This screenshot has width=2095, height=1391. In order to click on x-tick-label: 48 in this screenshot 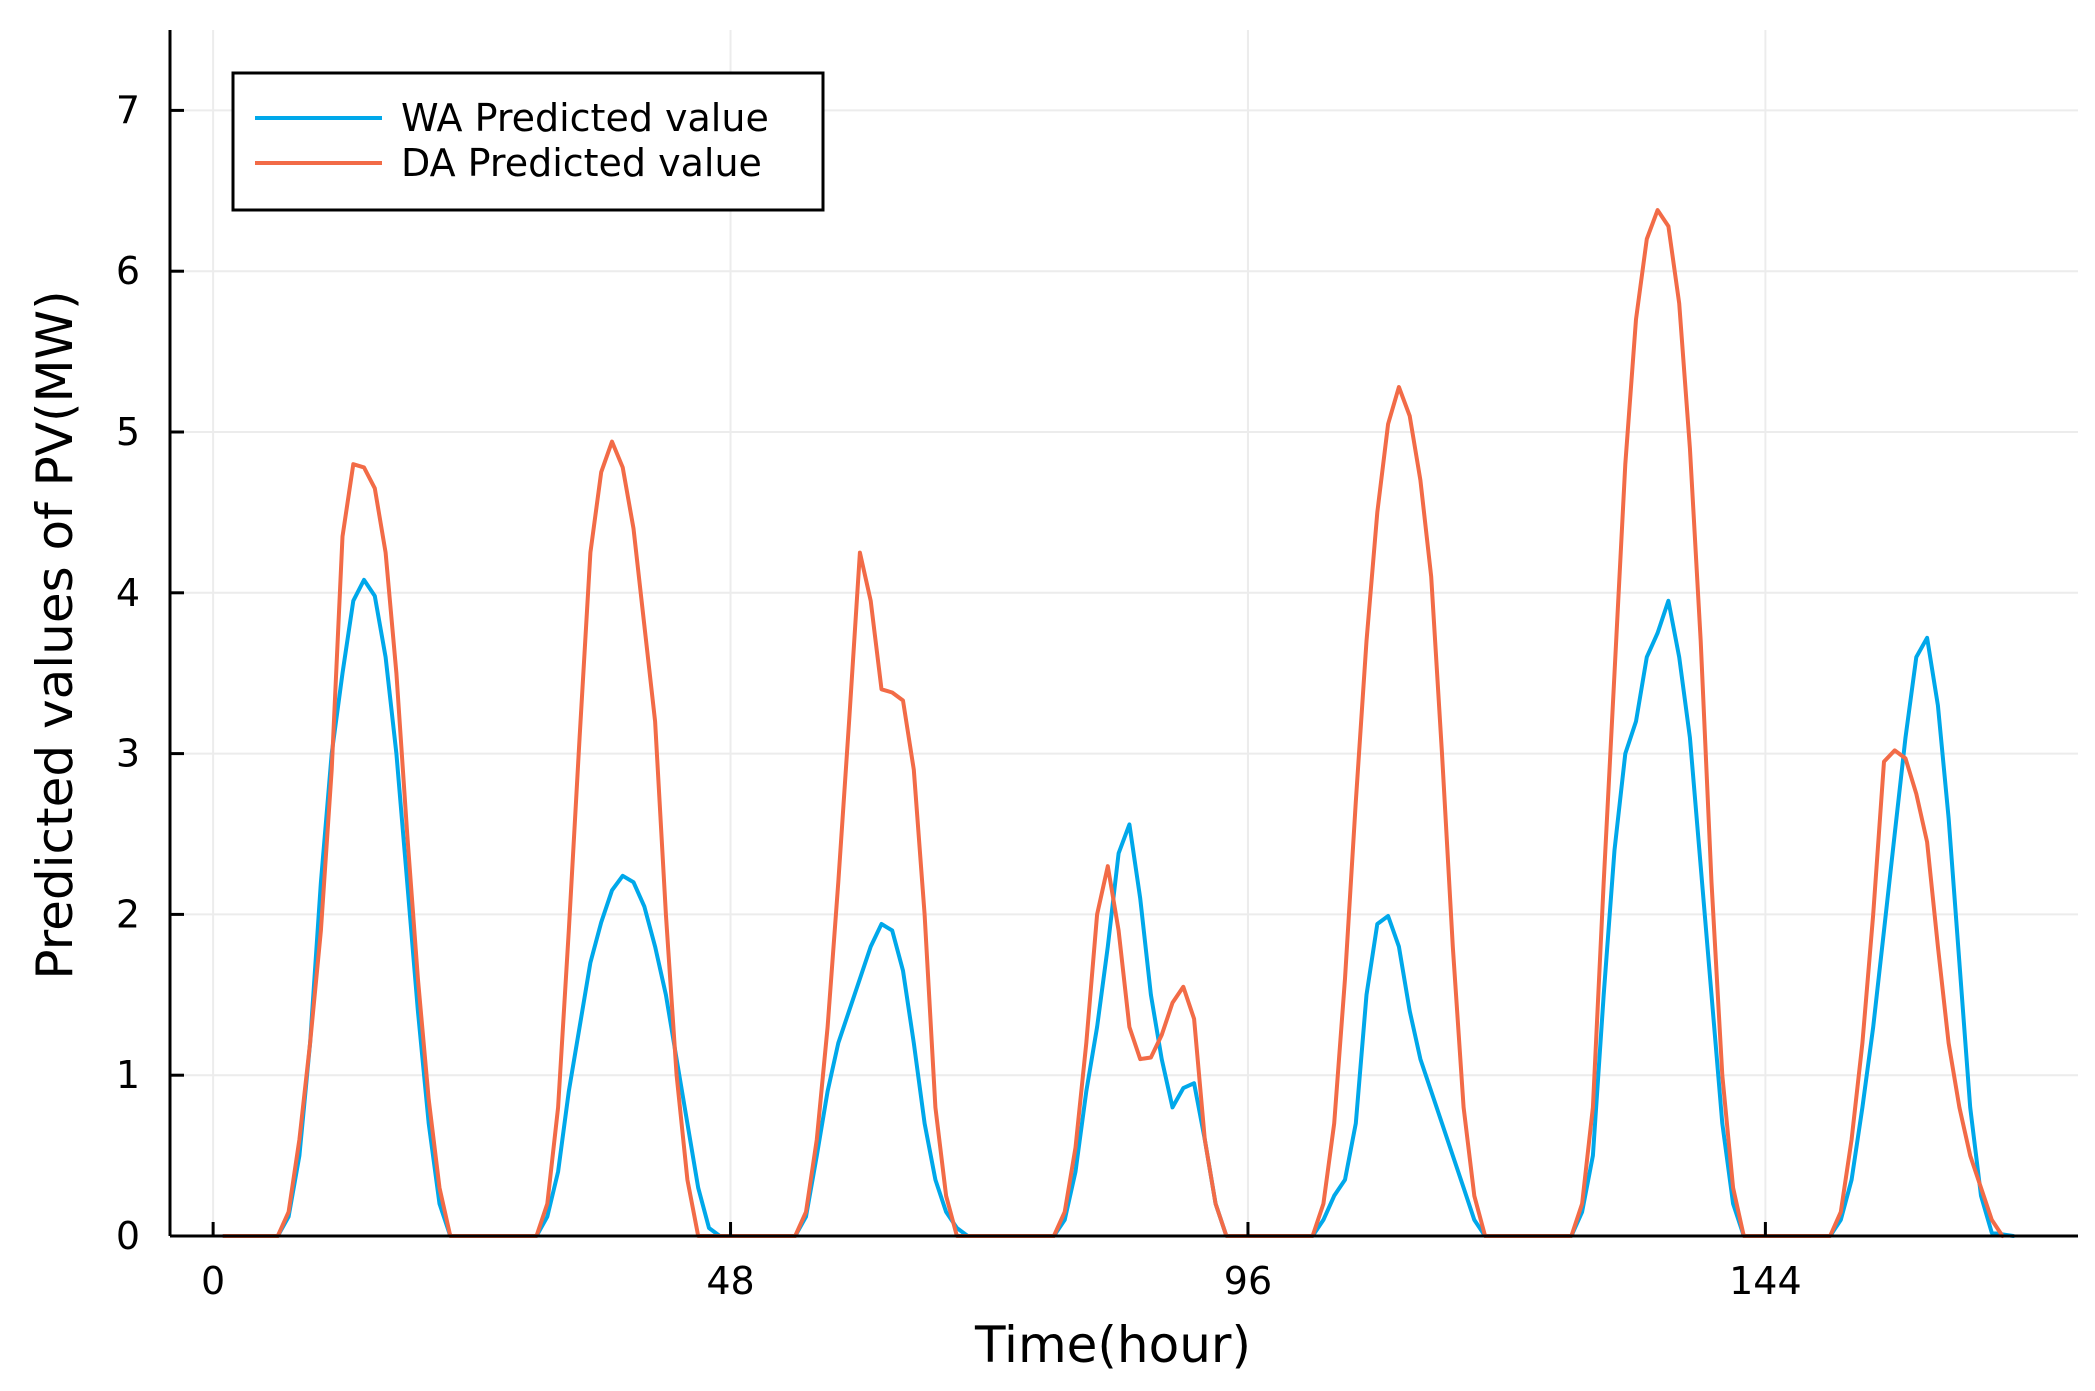, I will do `click(730, 1281)`.